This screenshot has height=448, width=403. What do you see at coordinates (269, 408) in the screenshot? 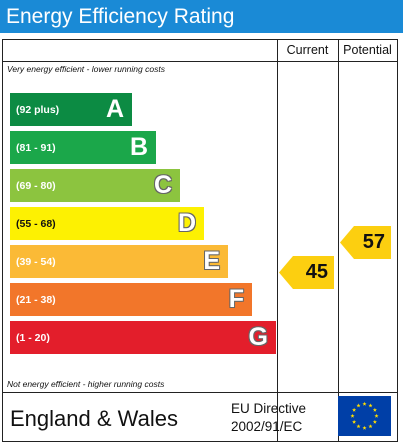
I see `directive-line-1: EU Directive` at bounding box center [269, 408].